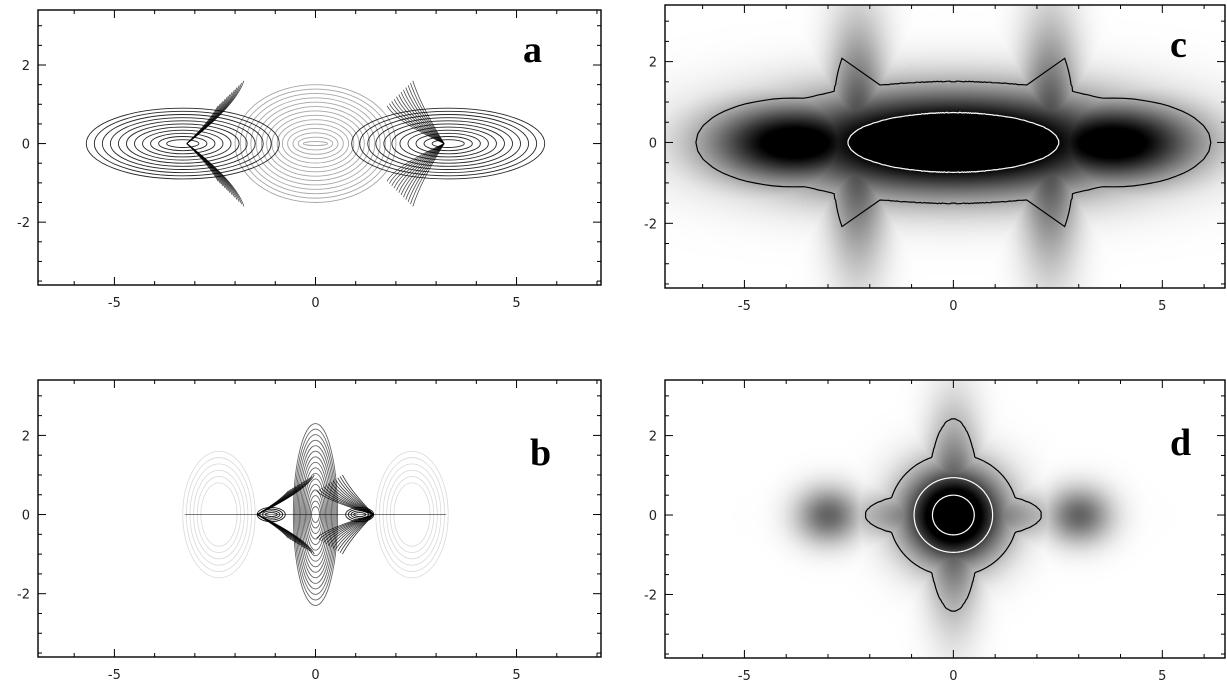 This screenshot has height=687, width=1227. I want to click on panel-label: c, so click(1178, 45).